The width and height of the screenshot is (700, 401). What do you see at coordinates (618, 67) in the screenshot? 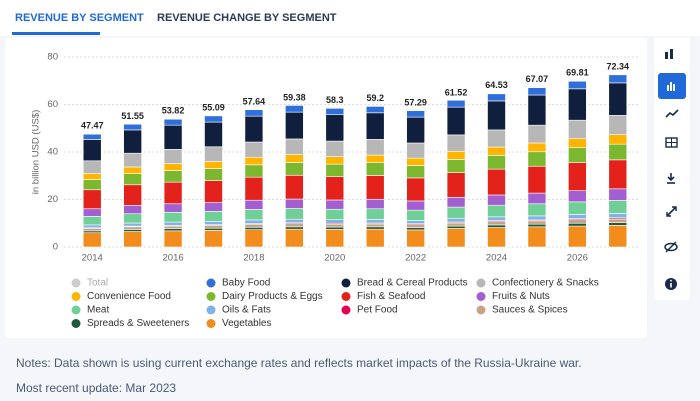
I see `total-label: 72.34` at bounding box center [618, 67].